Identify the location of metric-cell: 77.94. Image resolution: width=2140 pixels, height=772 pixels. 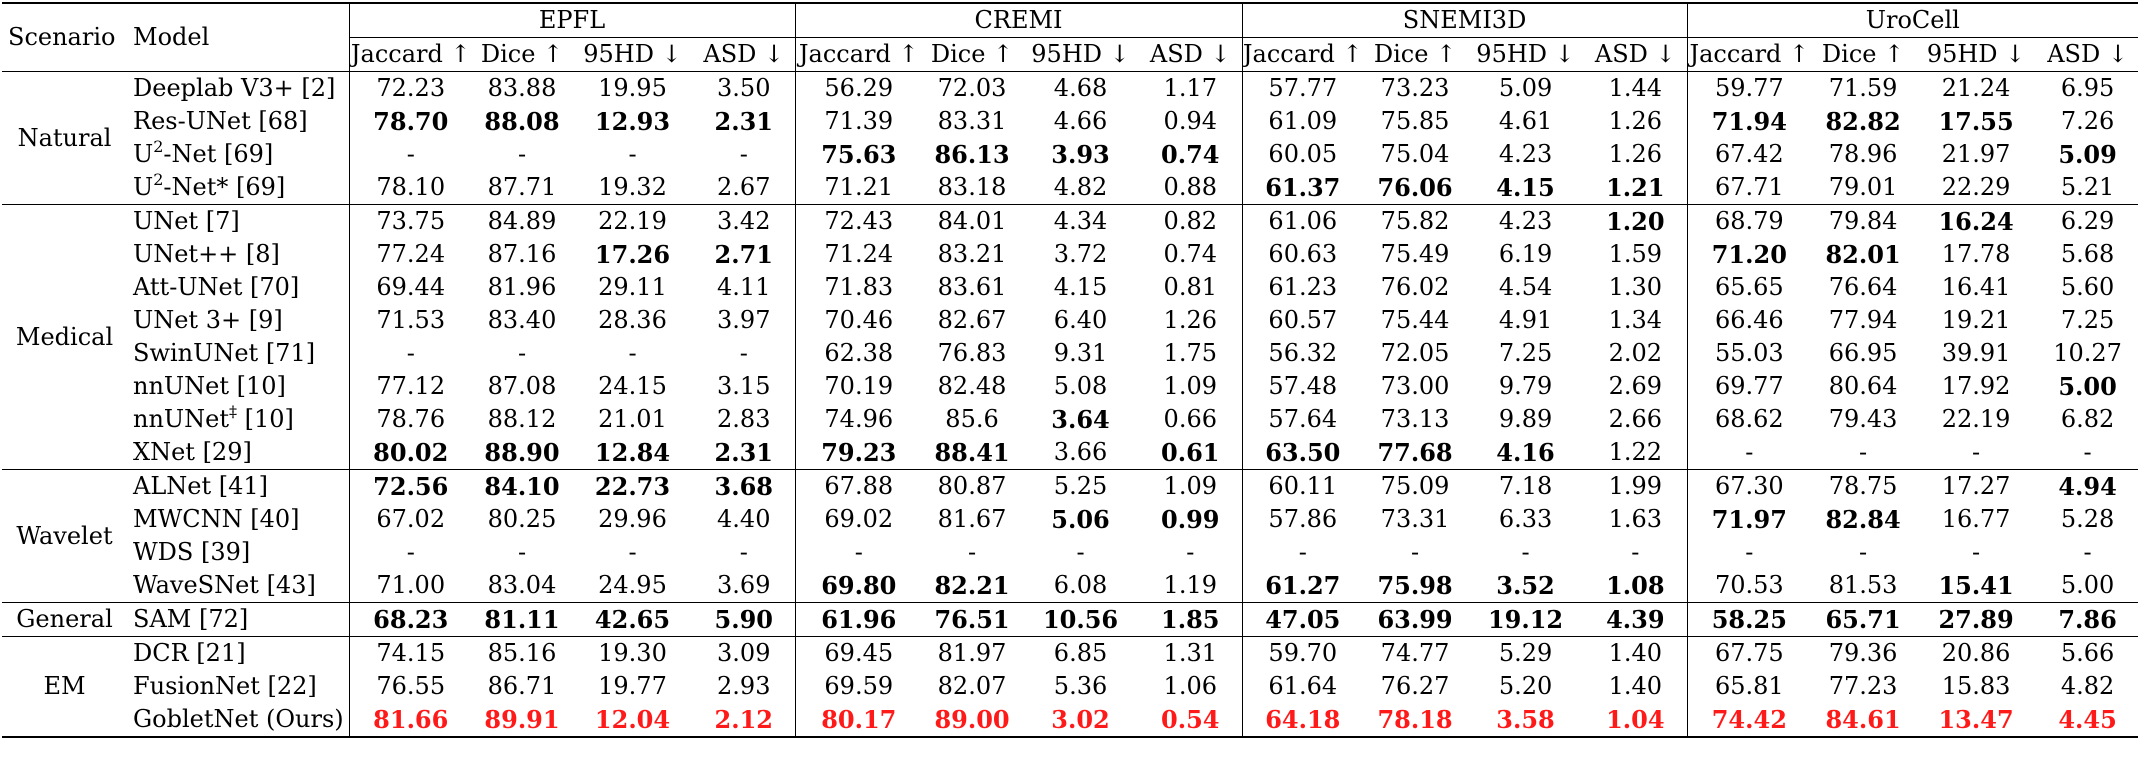
(1863, 320).